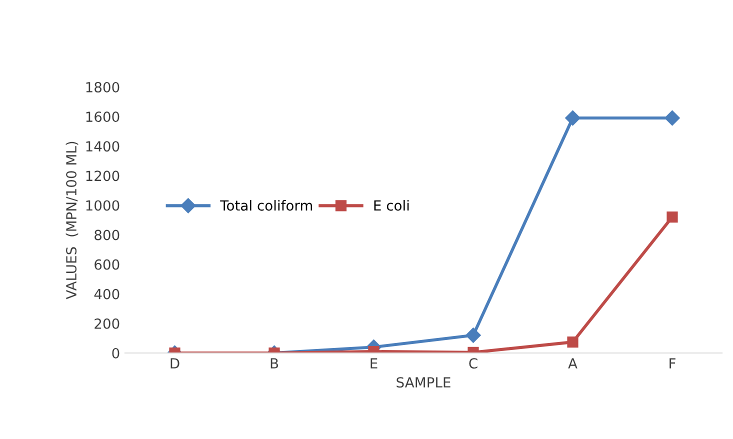  Describe the element at coordinates (423, 382) in the screenshot. I see `x-axis-title: SAMPLE` at that location.